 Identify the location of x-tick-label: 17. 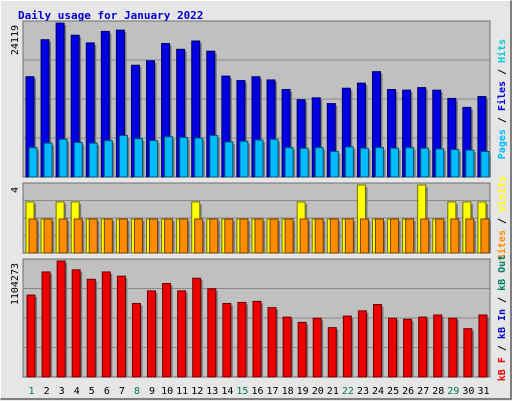
(273, 391).